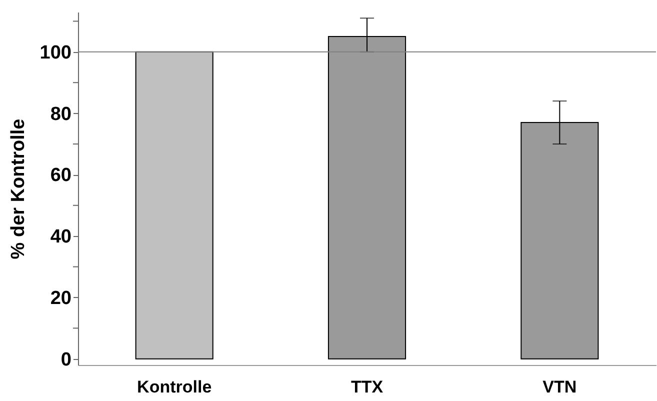 The image size is (657, 401). I want to click on x-tick-label: TTX, so click(367, 387).